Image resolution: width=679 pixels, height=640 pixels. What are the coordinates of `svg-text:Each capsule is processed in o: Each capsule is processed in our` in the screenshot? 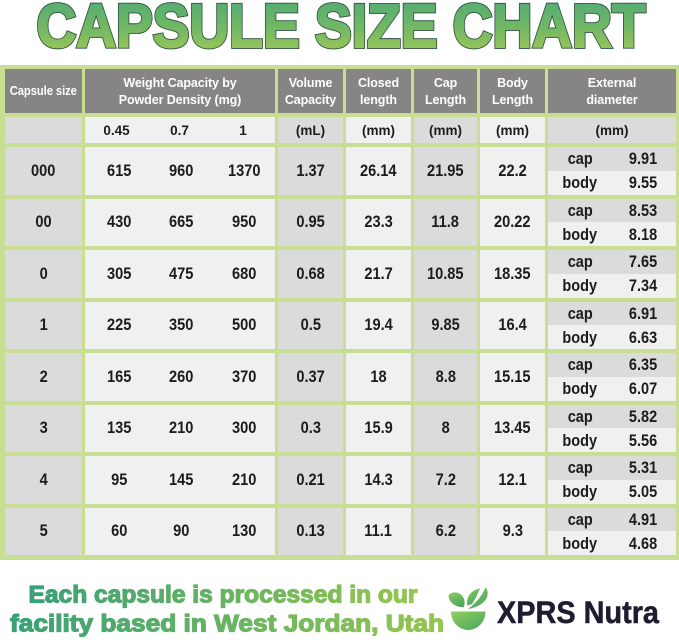 It's located at (223, 594).